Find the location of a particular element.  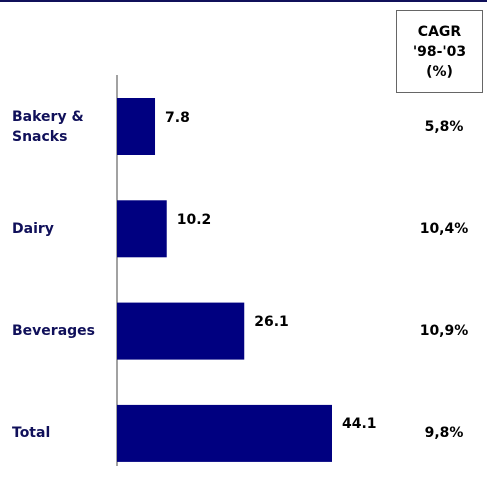

cagr-label: 9,8% is located at coordinates (444, 433).